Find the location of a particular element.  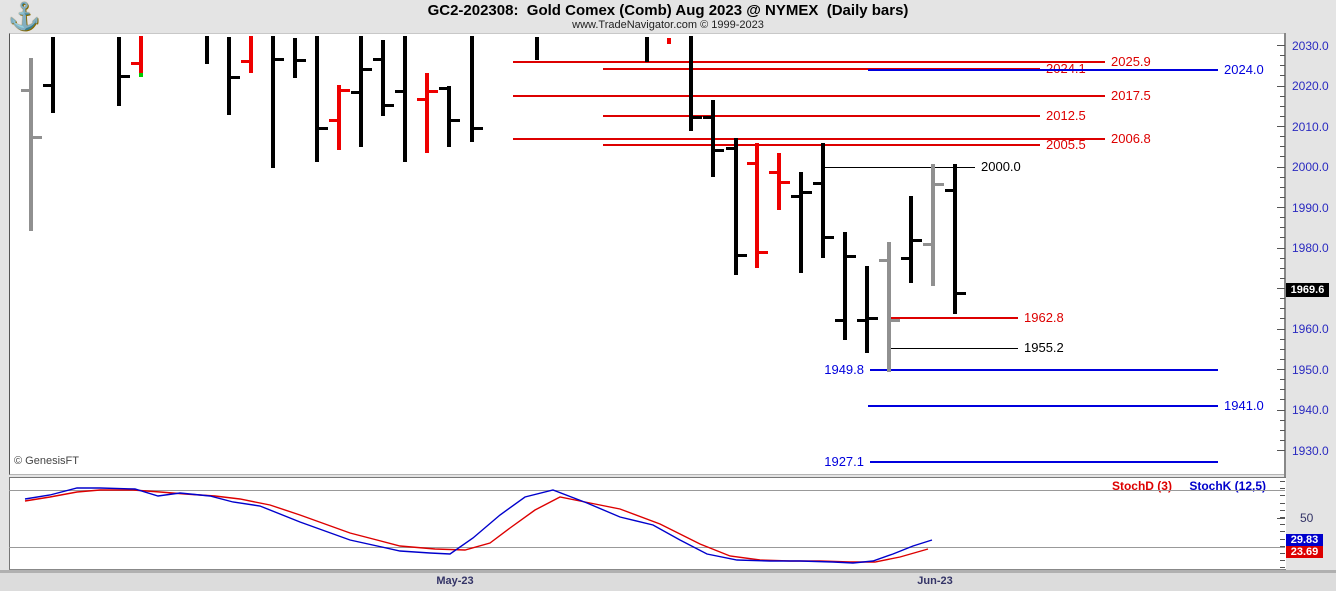

y-axis-label: 1930.0 is located at coordinates (1310, 450).